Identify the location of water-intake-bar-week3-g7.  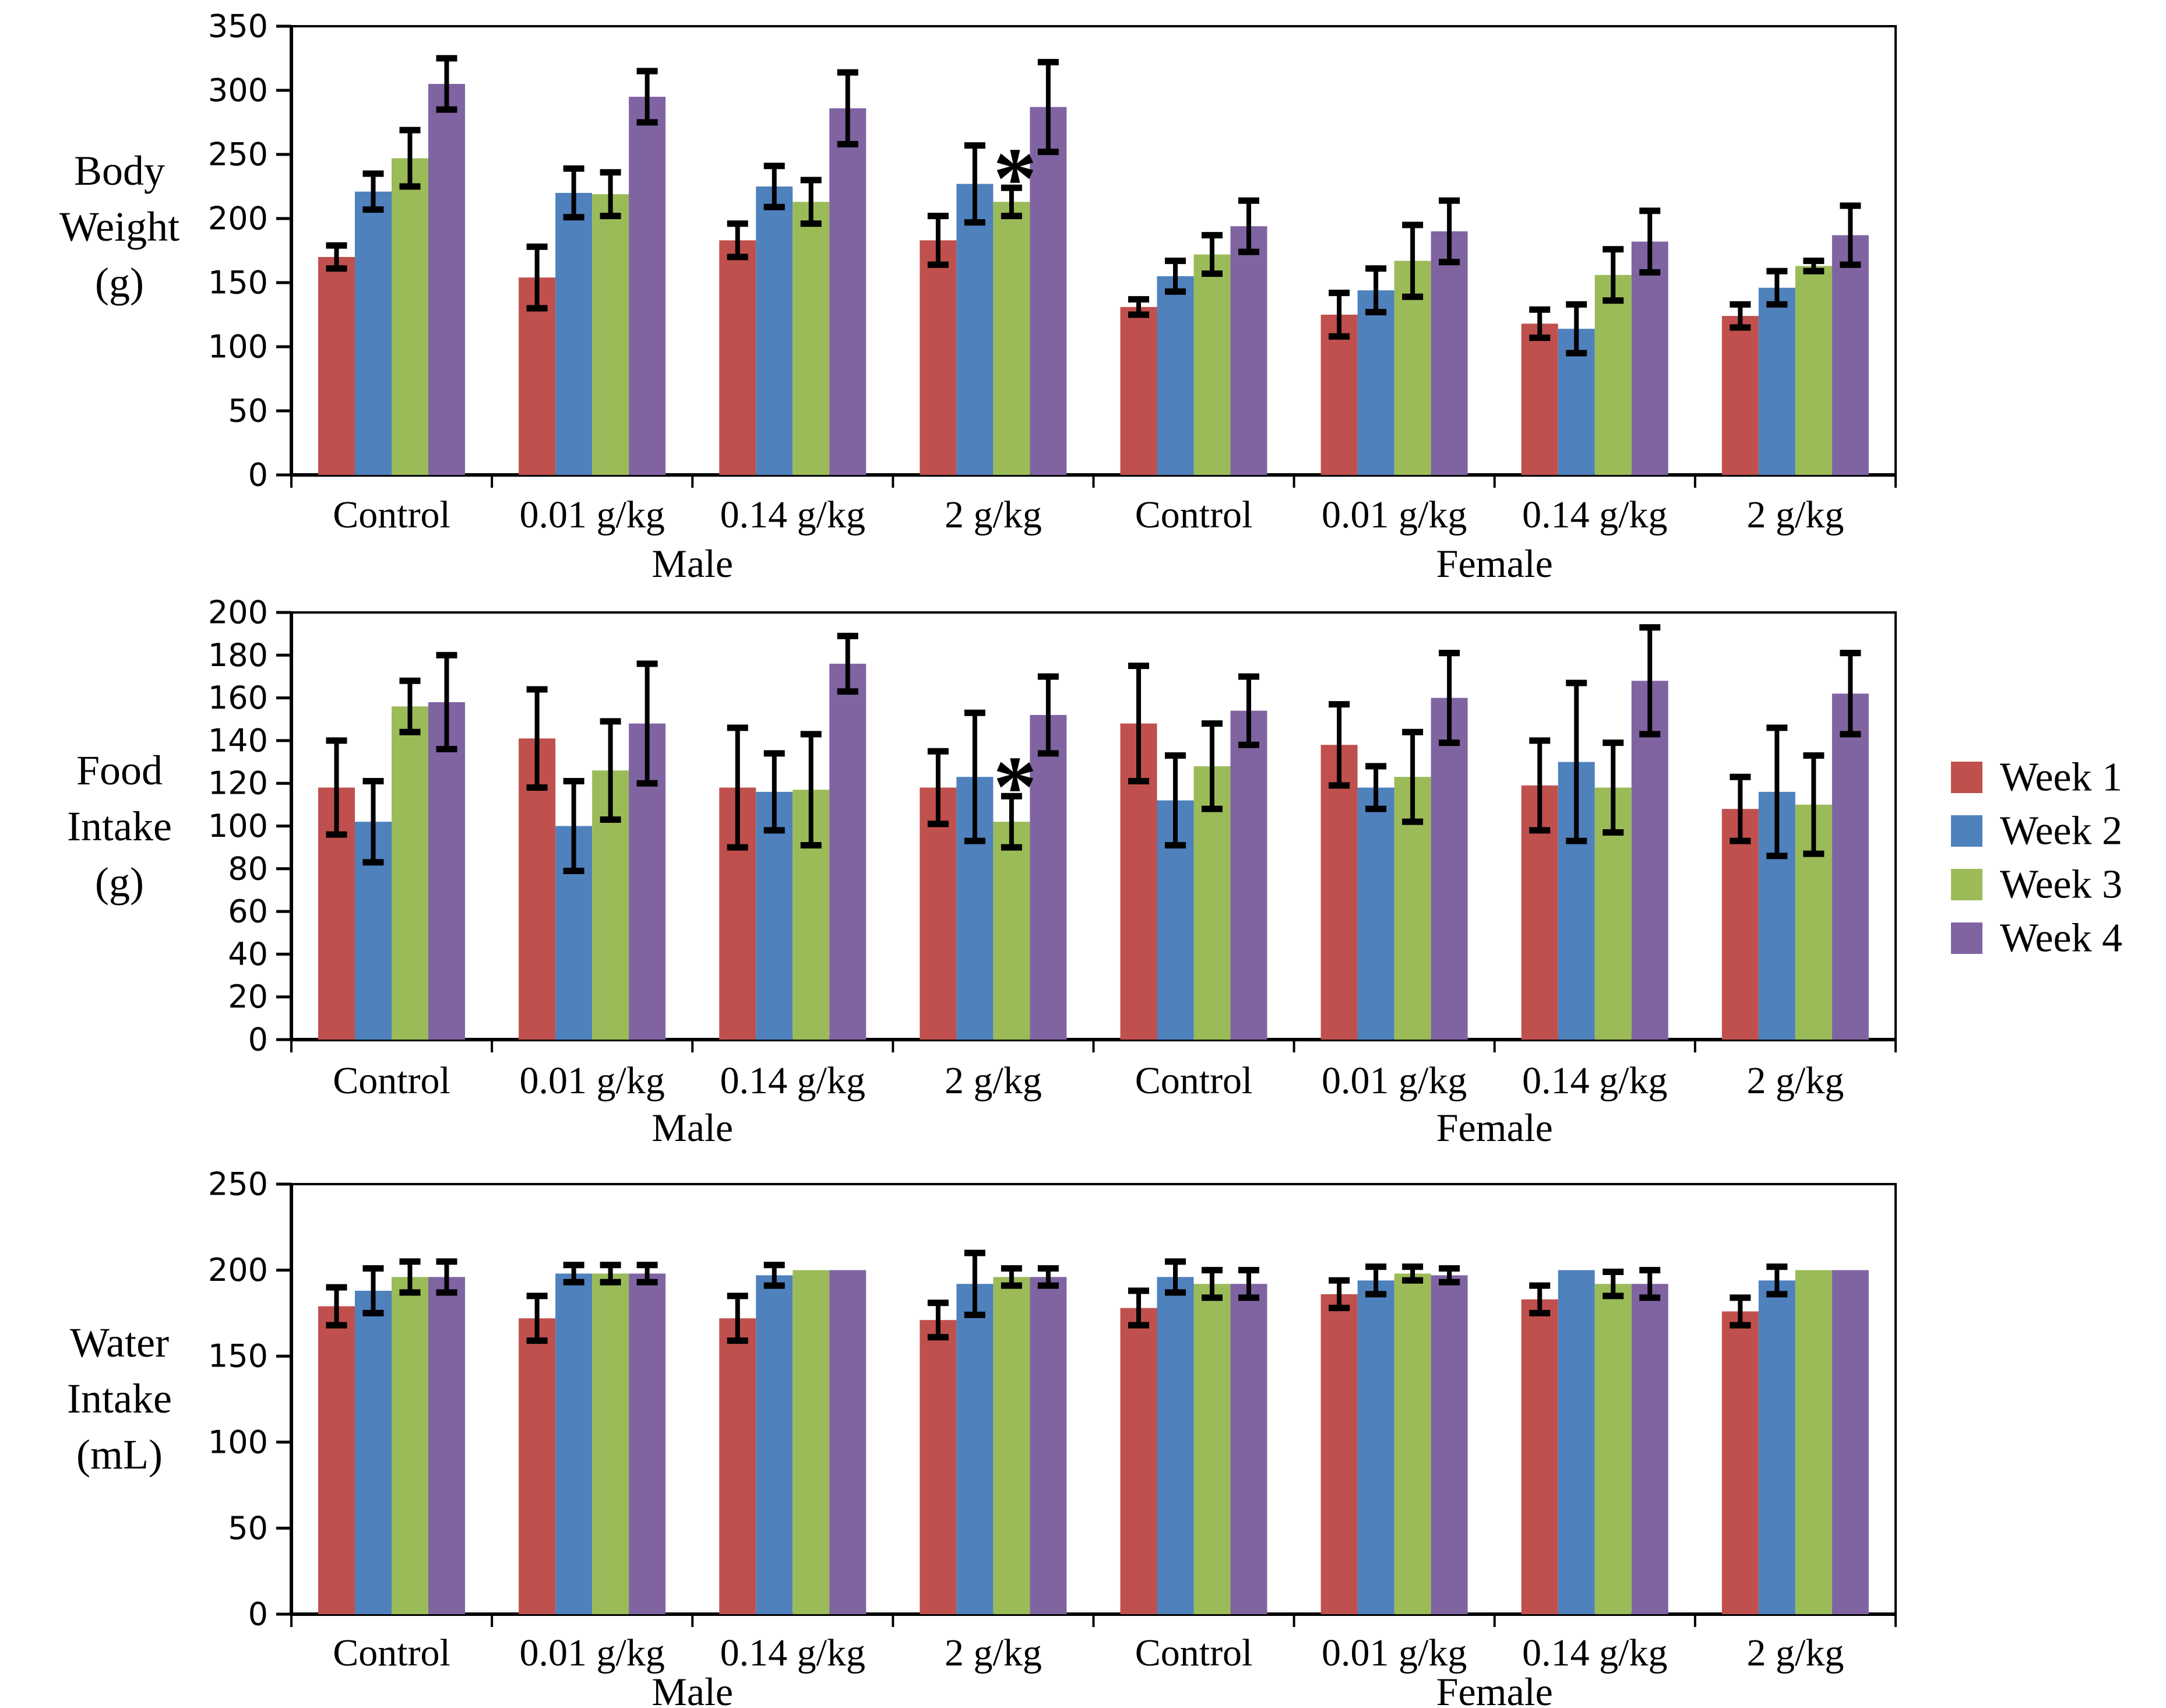
(1813, 1442).